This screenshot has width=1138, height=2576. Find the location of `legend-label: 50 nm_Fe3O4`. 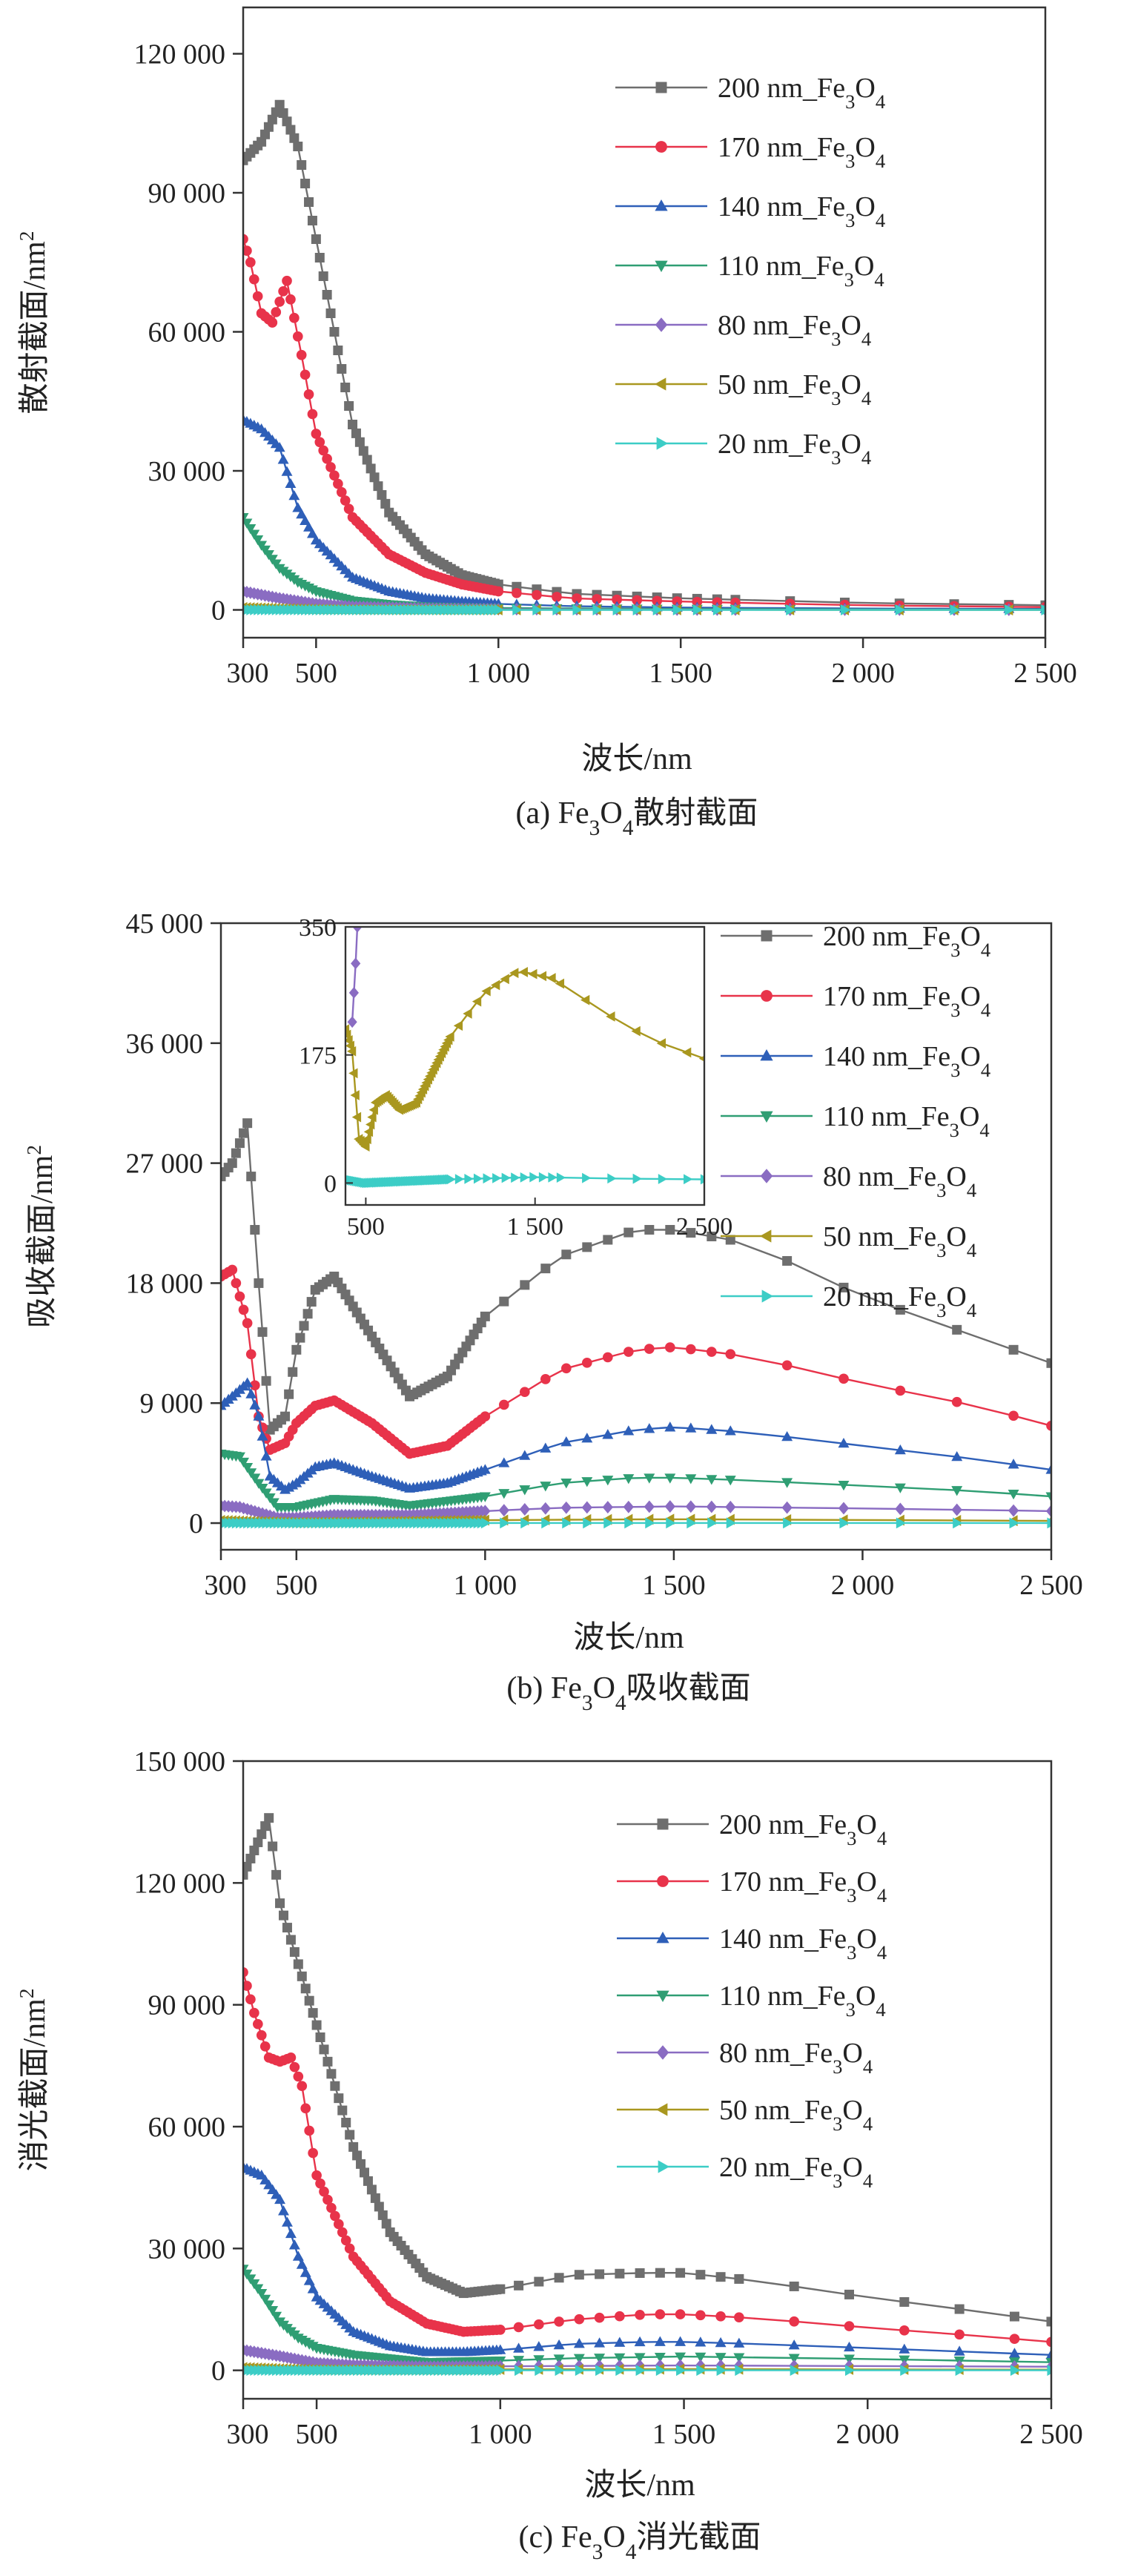

legend-label: 50 nm_Fe3O4 is located at coordinates (796, 2115).